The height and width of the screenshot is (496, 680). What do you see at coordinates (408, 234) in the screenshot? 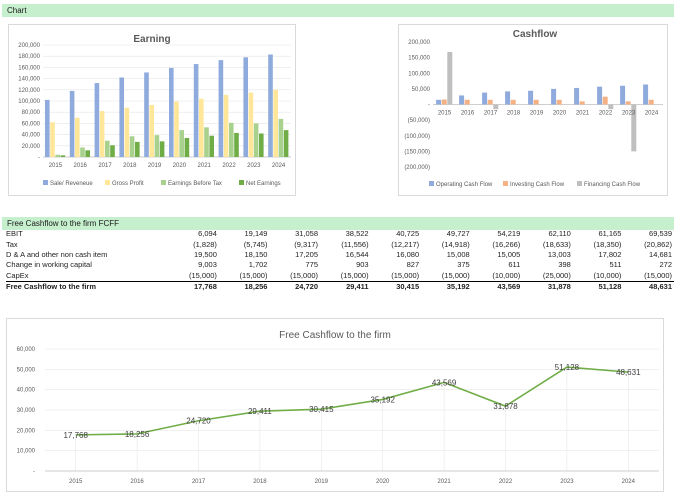
I see `table-cell: 40,725` at bounding box center [408, 234].